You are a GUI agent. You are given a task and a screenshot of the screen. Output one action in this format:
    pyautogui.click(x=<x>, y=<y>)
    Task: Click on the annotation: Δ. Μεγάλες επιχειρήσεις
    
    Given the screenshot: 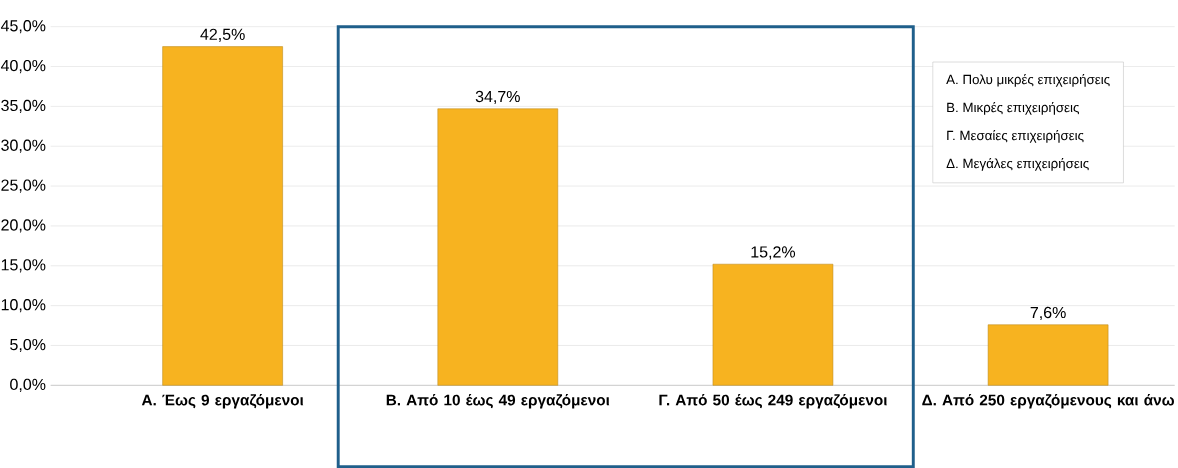 What is the action you would take?
    pyautogui.click(x=1017, y=164)
    